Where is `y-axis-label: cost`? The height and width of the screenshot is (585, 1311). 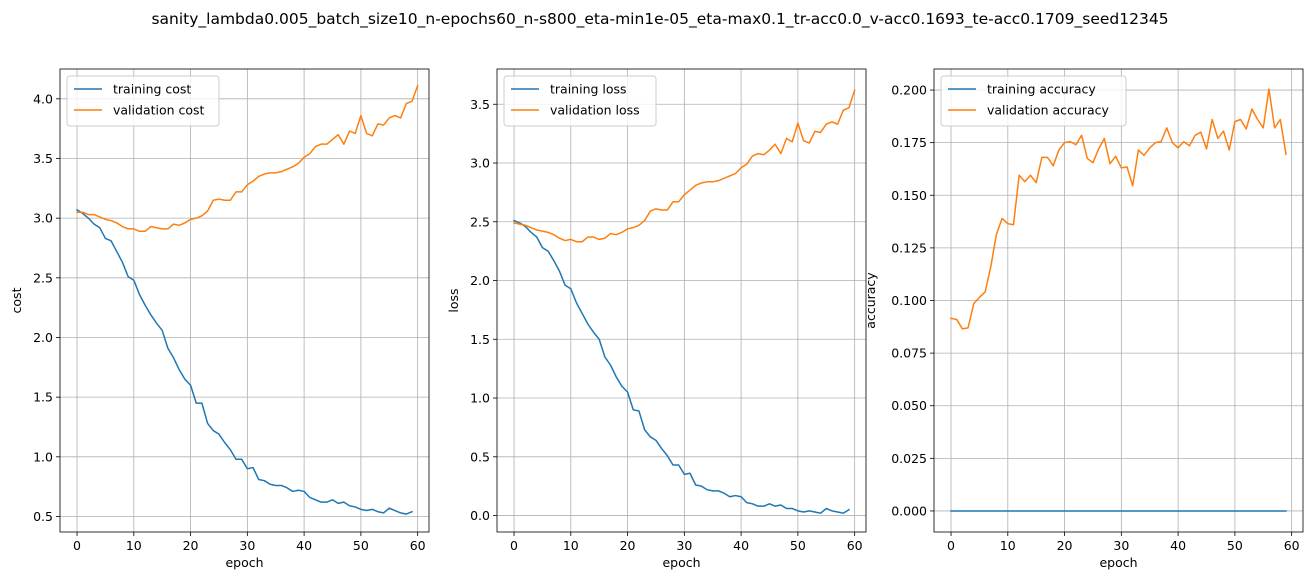 y-axis-label: cost is located at coordinates (16, 300).